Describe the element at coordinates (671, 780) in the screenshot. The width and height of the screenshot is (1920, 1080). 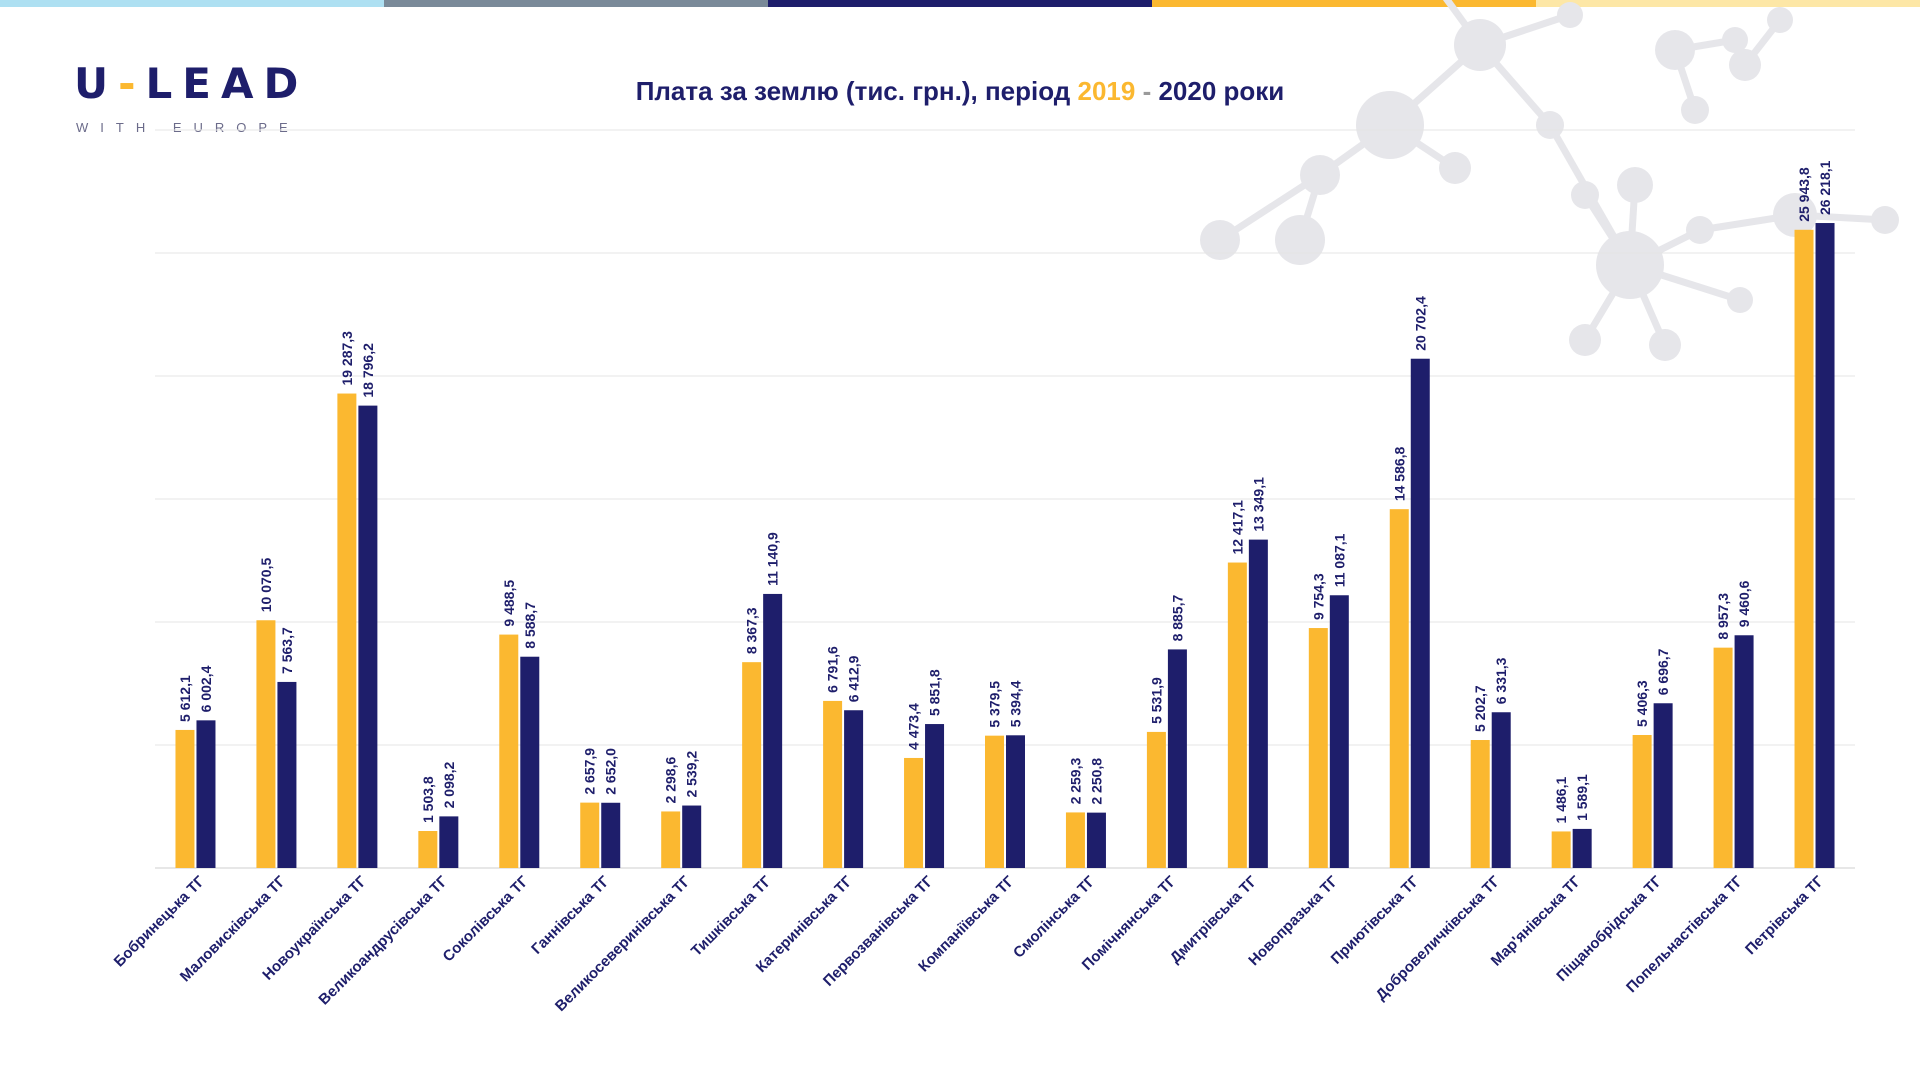
I see `data-label: 2 298,6` at that location.